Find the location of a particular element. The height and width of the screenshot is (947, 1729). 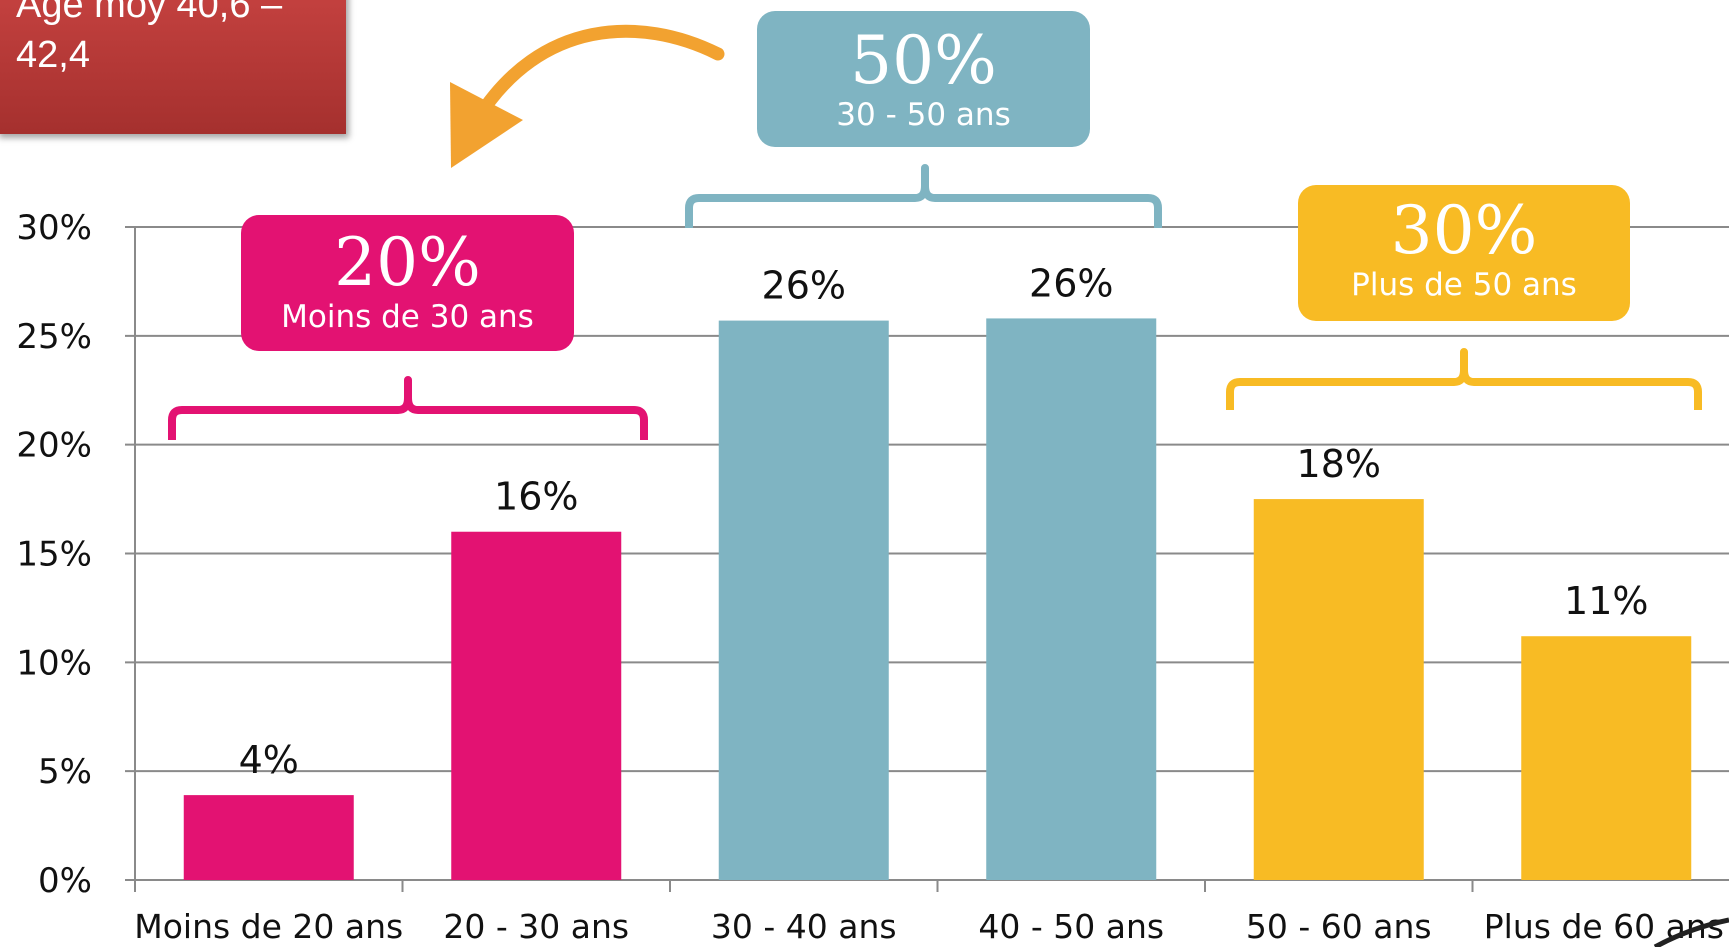

value-label-2: 16% is located at coordinates (536, 497).